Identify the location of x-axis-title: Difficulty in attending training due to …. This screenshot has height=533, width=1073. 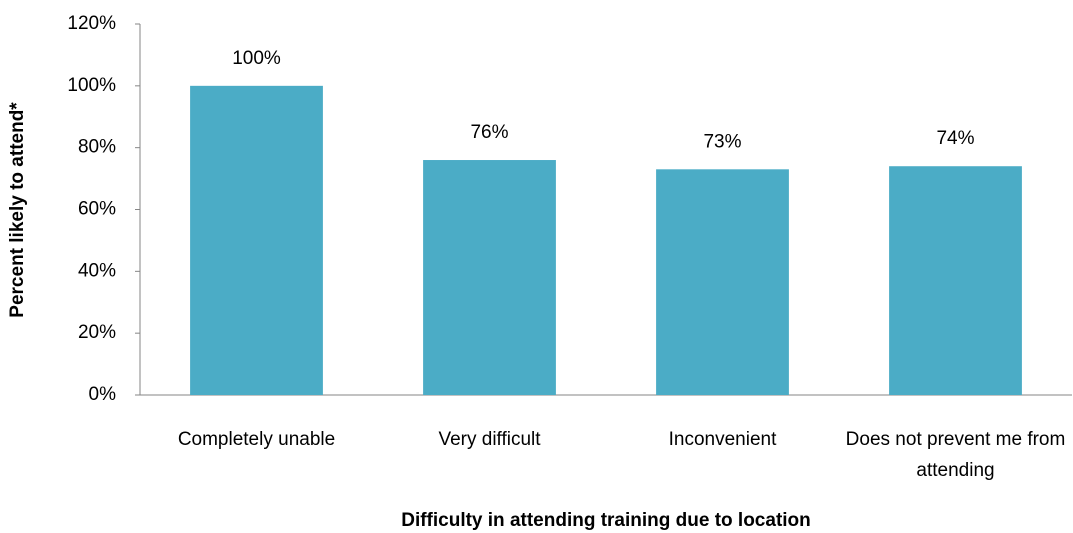
(606, 520).